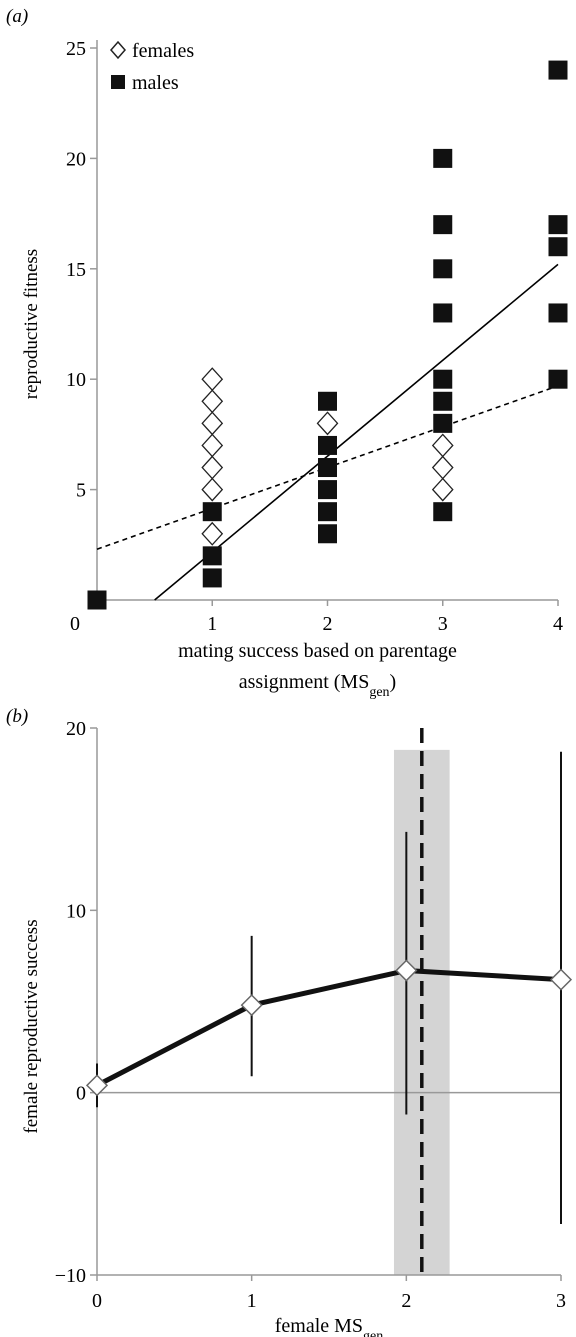 The image size is (576, 1337). What do you see at coordinates (317, 685) in the screenshot?
I see `x-axis-label-line2: assignment (MSgen)` at bounding box center [317, 685].